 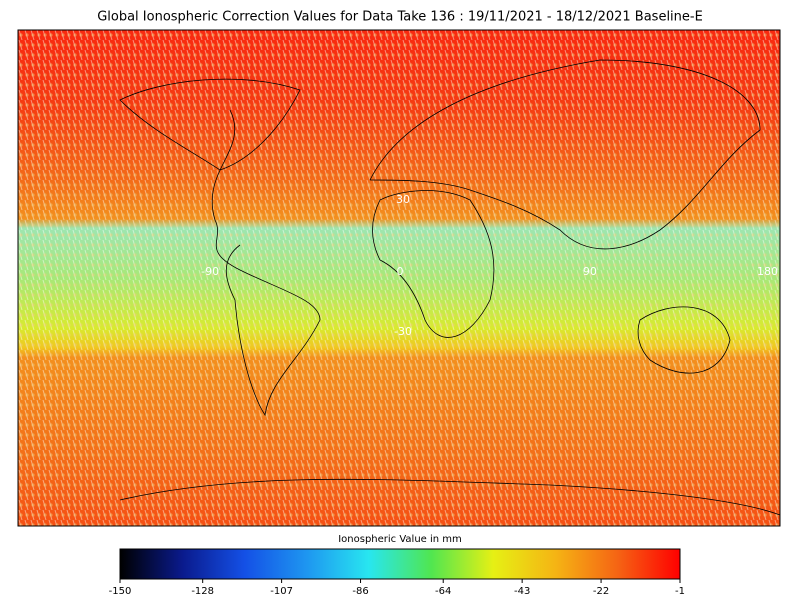 I want to click on longitude-label: 90, so click(x=590, y=271).